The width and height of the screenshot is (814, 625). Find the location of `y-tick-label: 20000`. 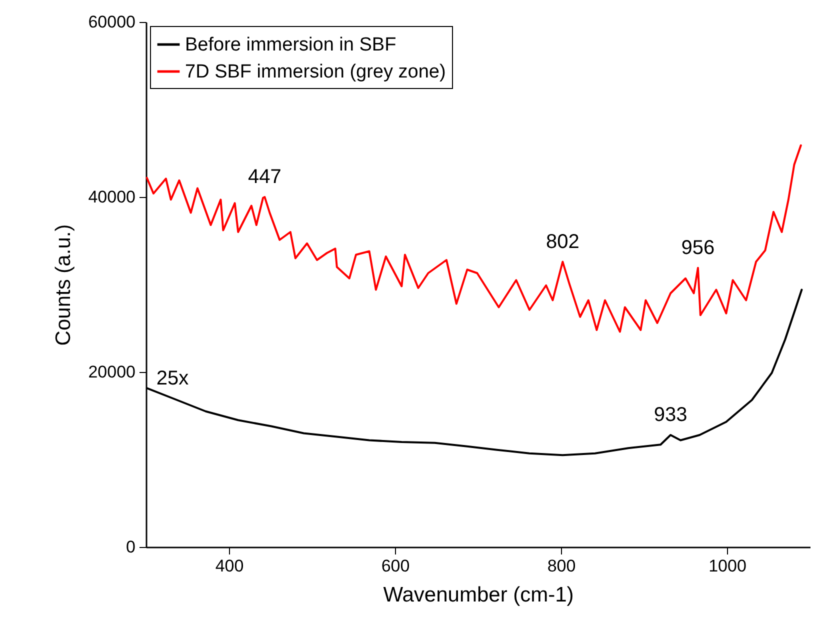

y-tick-label: 20000 is located at coordinates (112, 372).